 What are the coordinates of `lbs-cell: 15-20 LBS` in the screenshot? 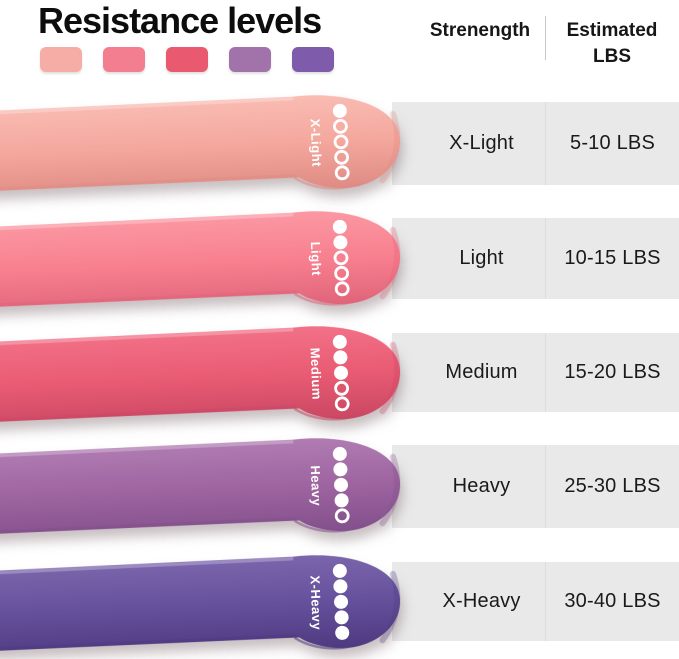 It's located at (612, 372).